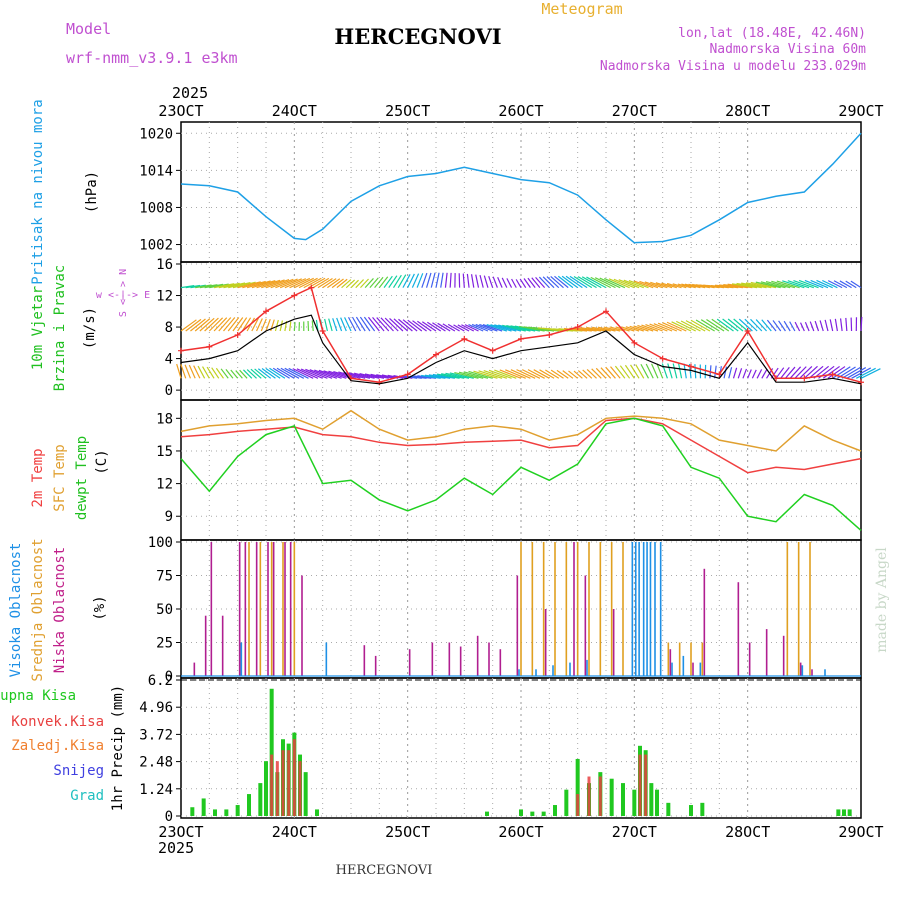 The image size is (900, 904). Describe the element at coordinates (417, 36) in the screenshot. I see `page-title: HERCEGNOVI` at that location.